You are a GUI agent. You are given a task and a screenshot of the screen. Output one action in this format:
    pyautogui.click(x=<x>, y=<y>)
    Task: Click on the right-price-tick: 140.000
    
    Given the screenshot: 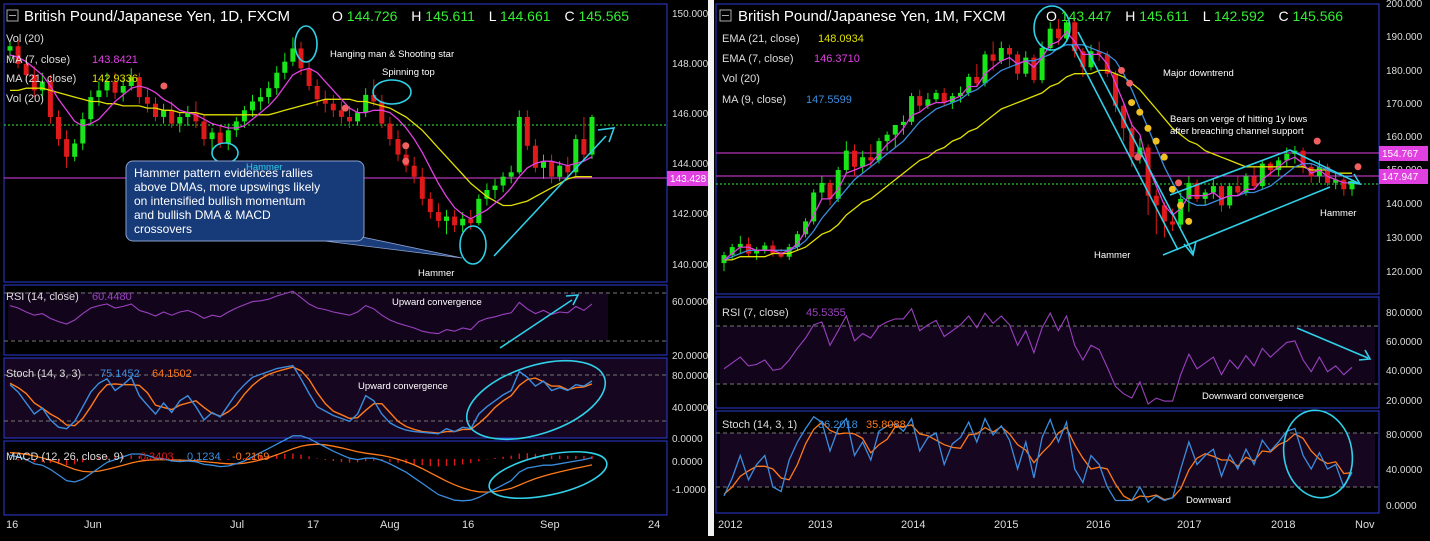 What is the action you would take?
    pyautogui.click(x=1404, y=204)
    